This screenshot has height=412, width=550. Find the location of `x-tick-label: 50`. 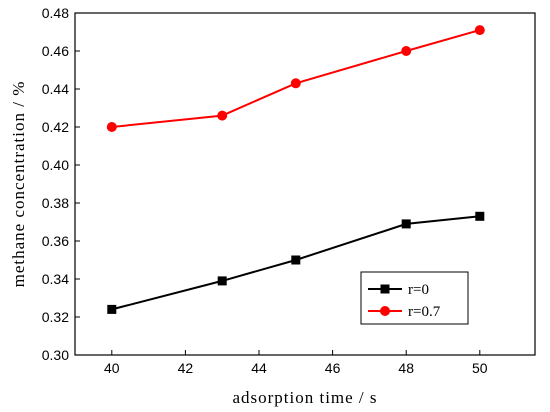

x-tick-label: 50 is located at coordinates (480, 368).